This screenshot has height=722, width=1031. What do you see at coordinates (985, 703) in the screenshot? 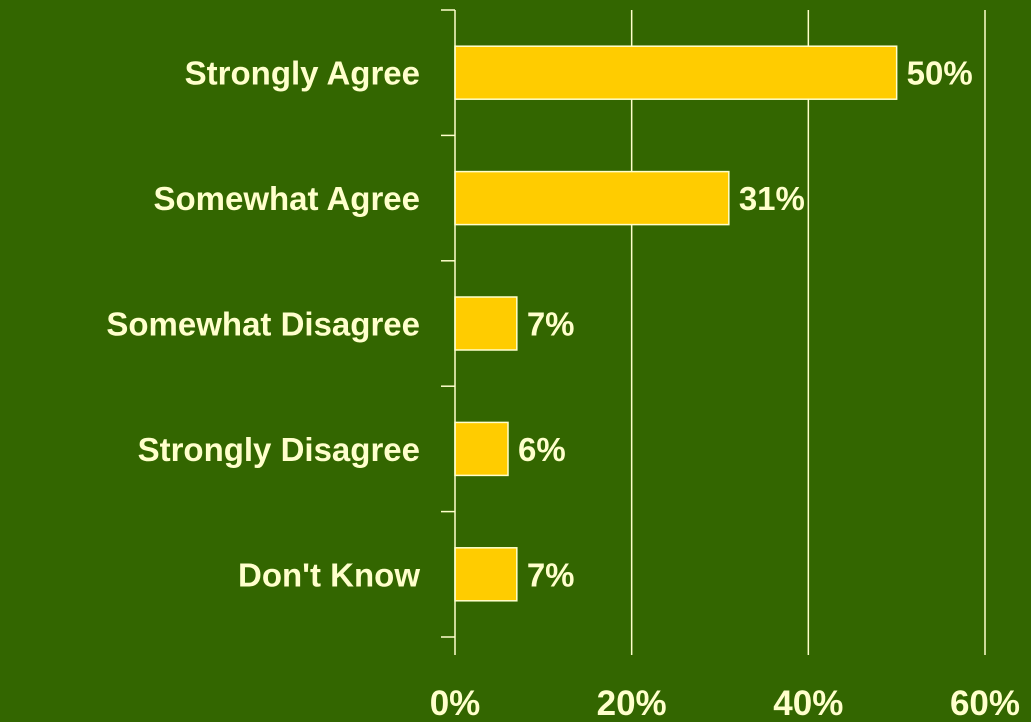
I see `x-tick-label-3: 60%` at bounding box center [985, 703].